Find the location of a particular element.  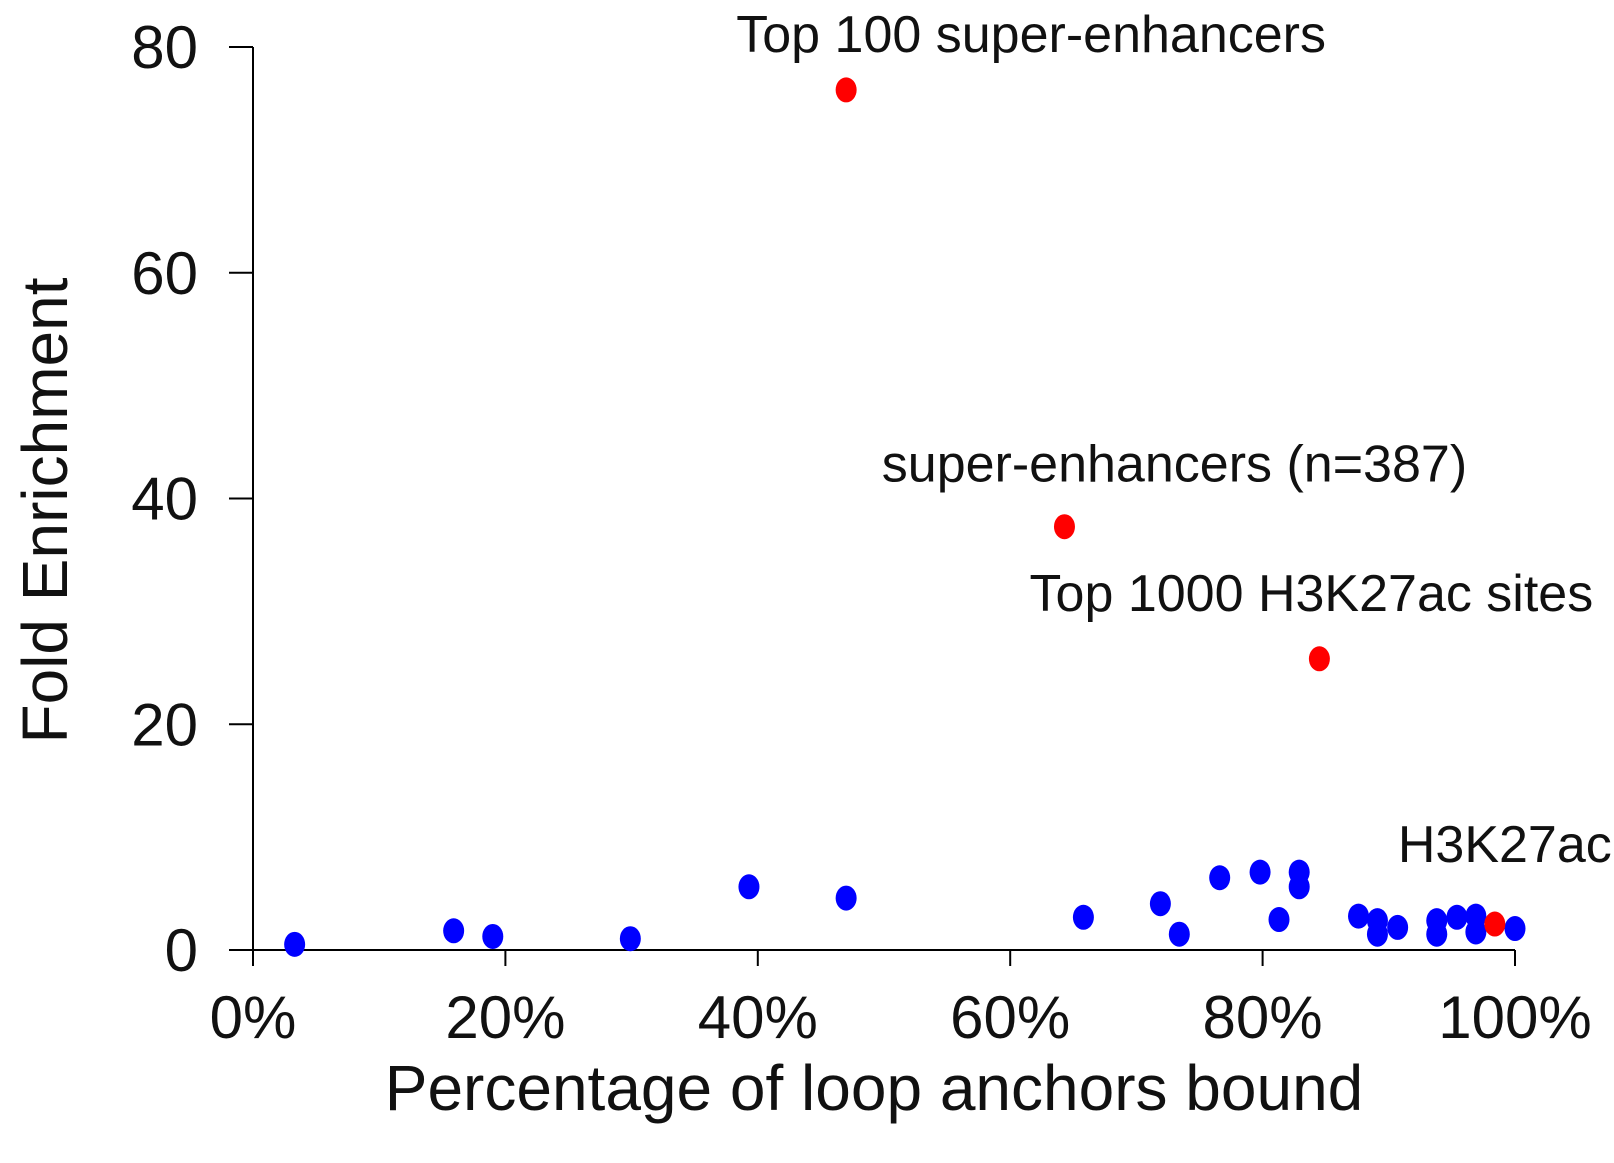

y-tick-label: 0 is located at coordinates (181, 950).